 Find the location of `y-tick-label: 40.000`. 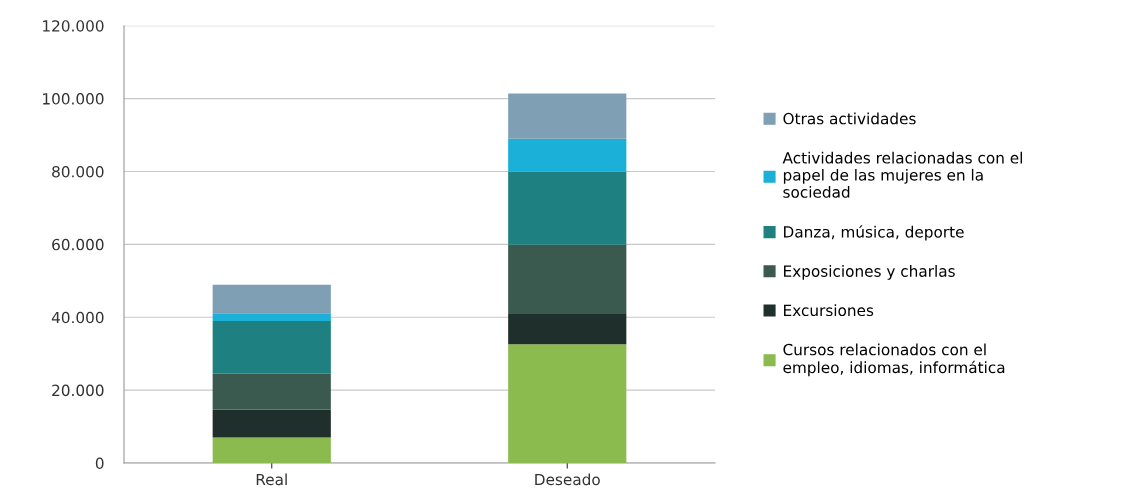

y-tick-label: 40.000 is located at coordinates (77, 317).